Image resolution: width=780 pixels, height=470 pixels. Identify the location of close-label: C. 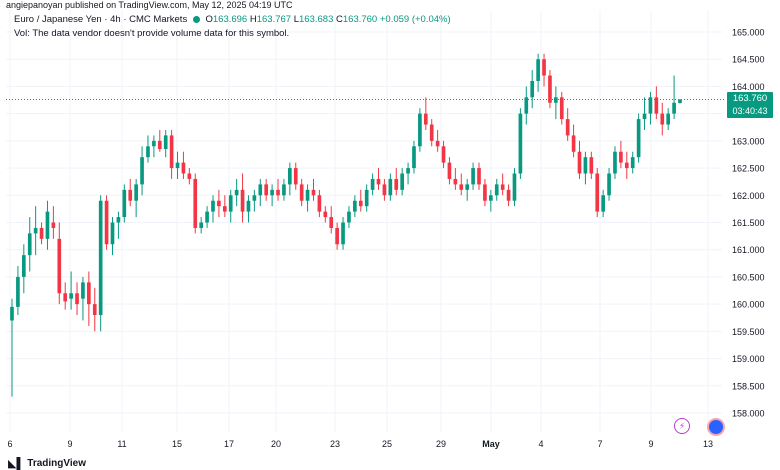
(339, 19).